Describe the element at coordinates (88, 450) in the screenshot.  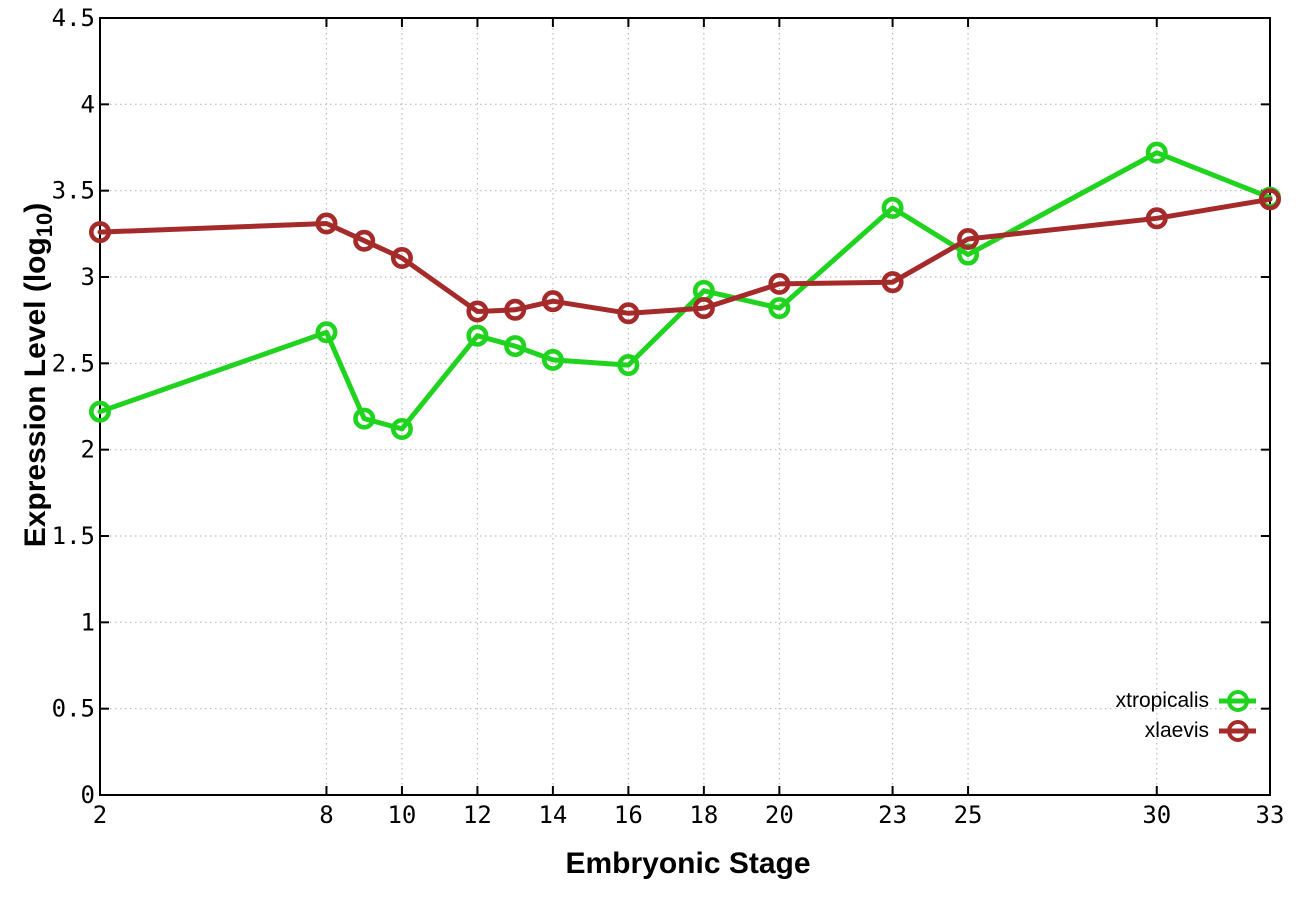
I see `y-tick-label: 2` at that location.